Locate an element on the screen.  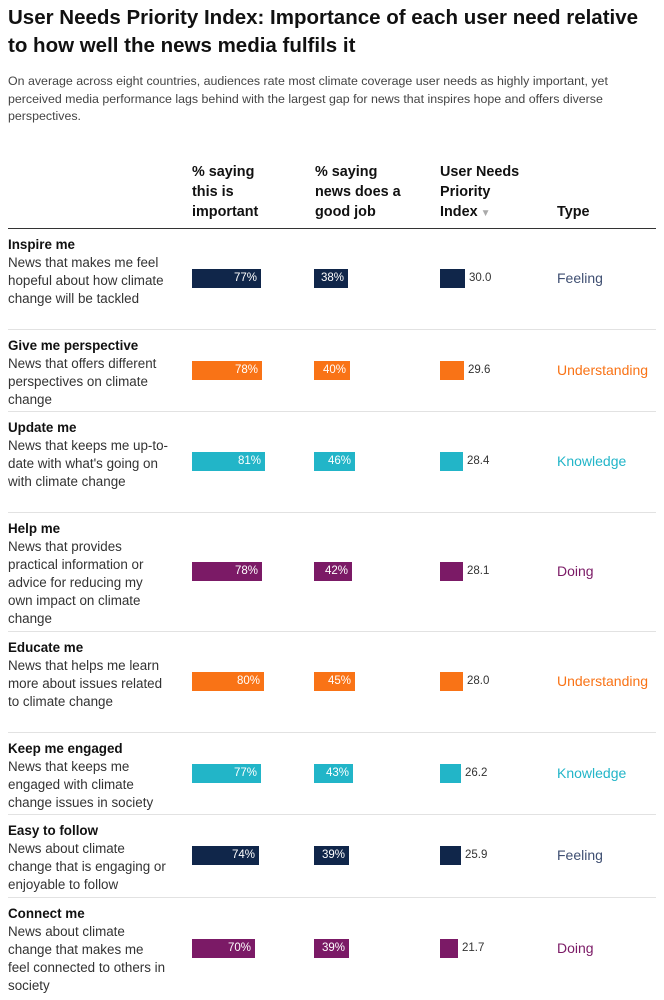
good-job-bar: 46% is located at coordinates (334, 461).